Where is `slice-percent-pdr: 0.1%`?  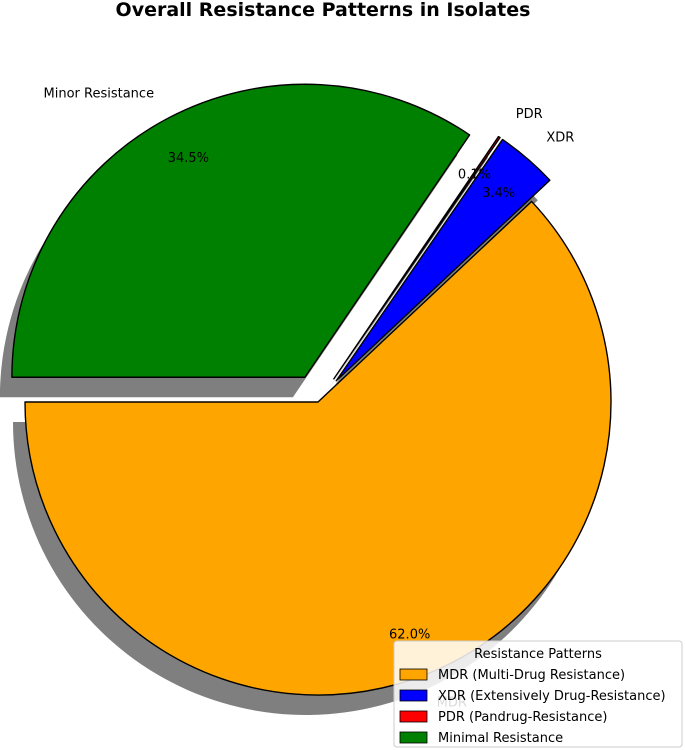
slice-percent-pdr: 0.1% is located at coordinates (474, 174).